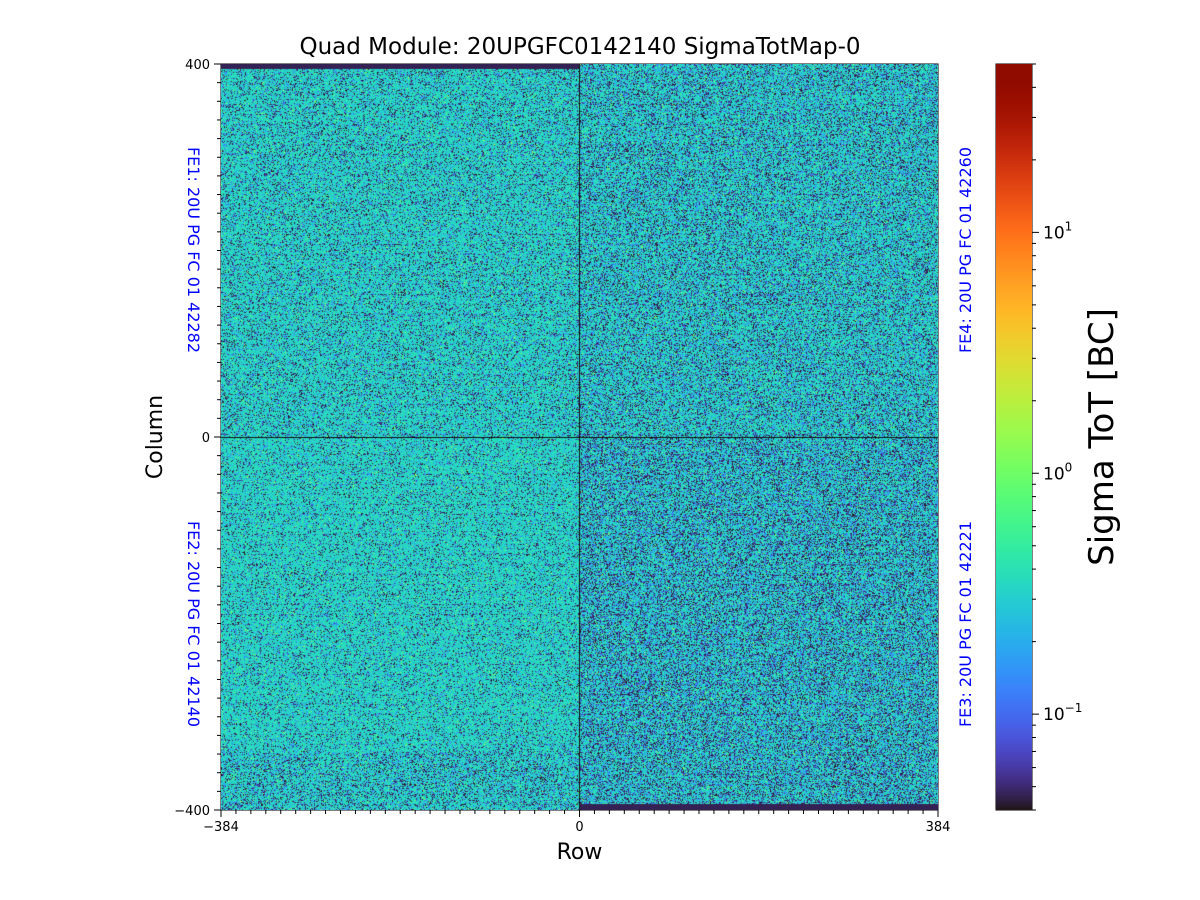 The width and height of the screenshot is (1200, 900). I want to click on colorbar-tick-label: 10¹, so click(1057, 231).